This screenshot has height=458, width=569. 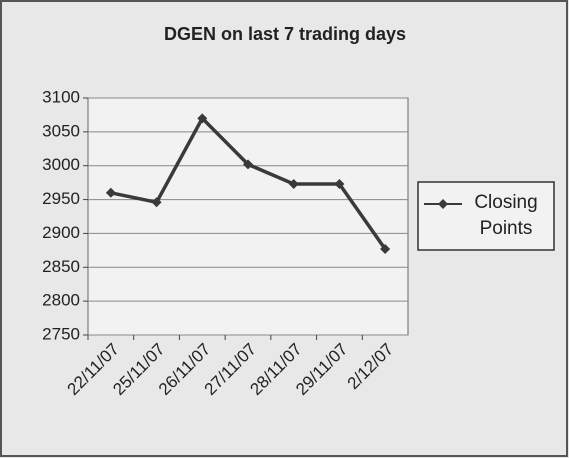 I want to click on y-tick-label: 2900, so click(x=61, y=232).